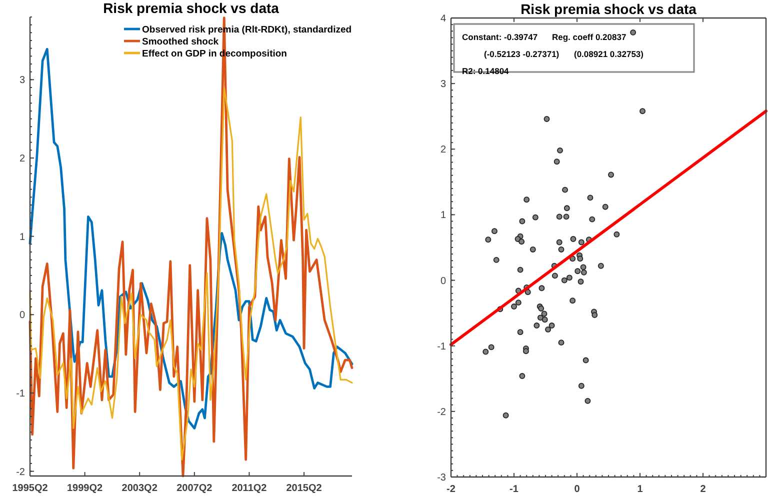 The height and width of the screenshot is (504, 769). I want to click on x-tick-label: 1999Q2, so click(85, 488).